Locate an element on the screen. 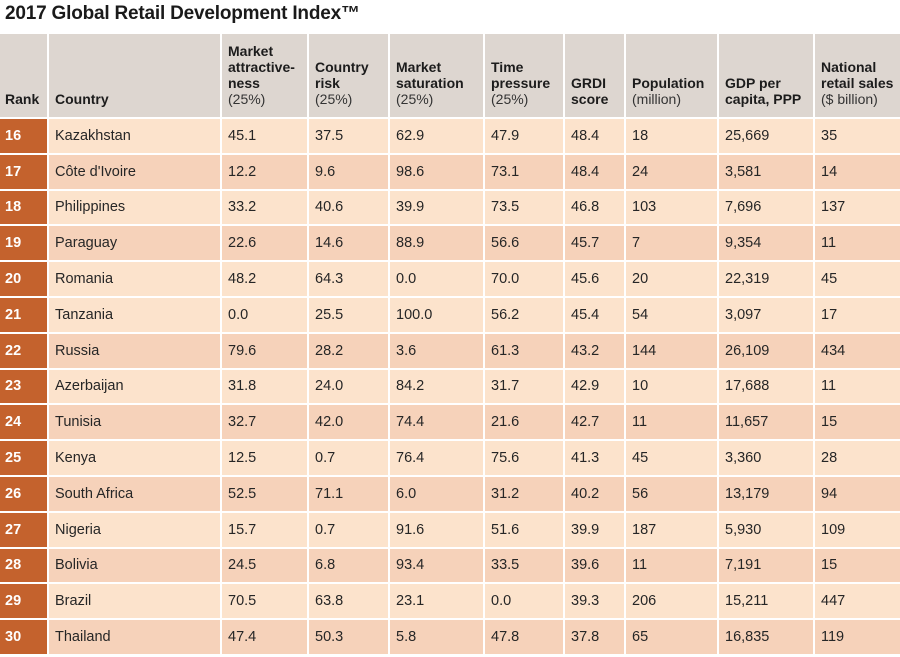  country-cell: Thailand is located at coordinates (133, 636).